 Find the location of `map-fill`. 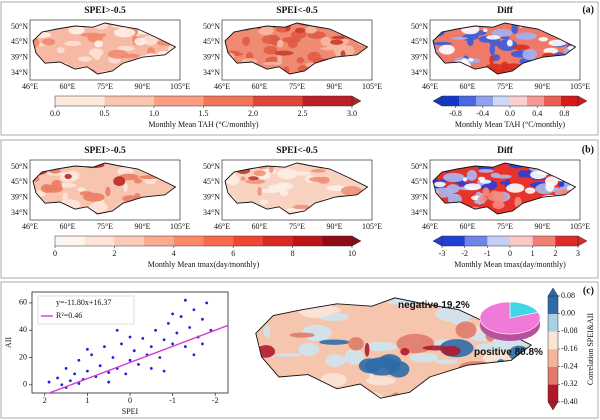

map-fill is located at coordinates (296, 48).